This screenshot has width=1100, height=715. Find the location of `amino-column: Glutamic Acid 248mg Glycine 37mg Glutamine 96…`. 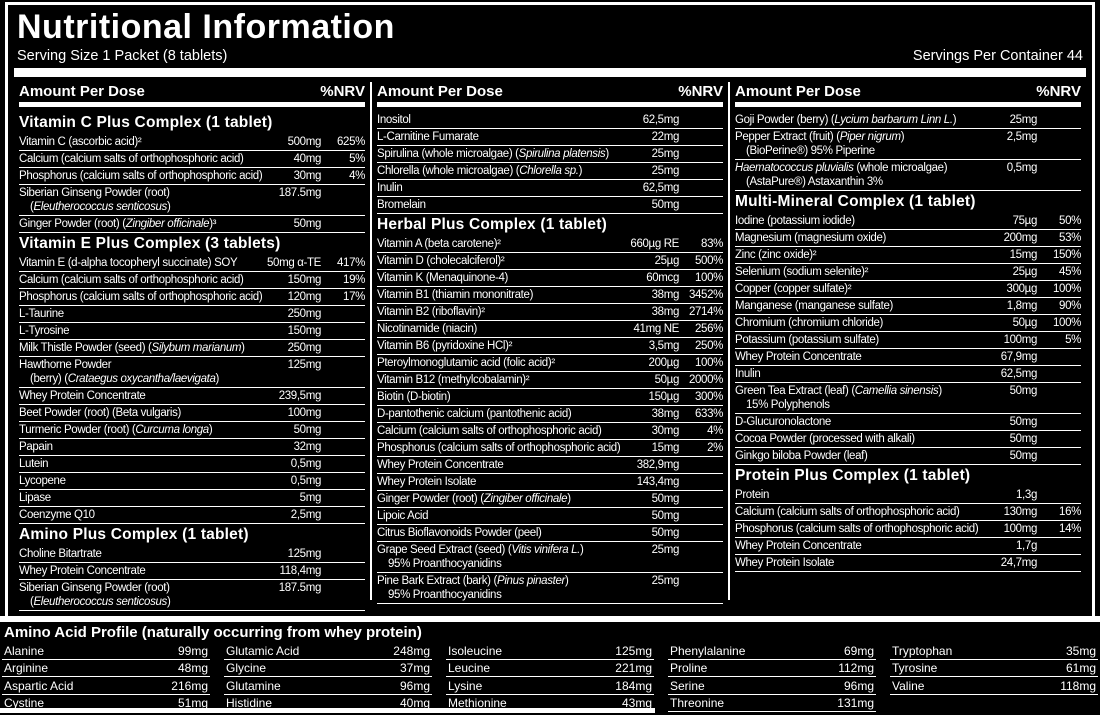

amino-column: Glutamic Acid 248mg Glycine 37mg Glutamine 96… is located at coordinates (328, 677).